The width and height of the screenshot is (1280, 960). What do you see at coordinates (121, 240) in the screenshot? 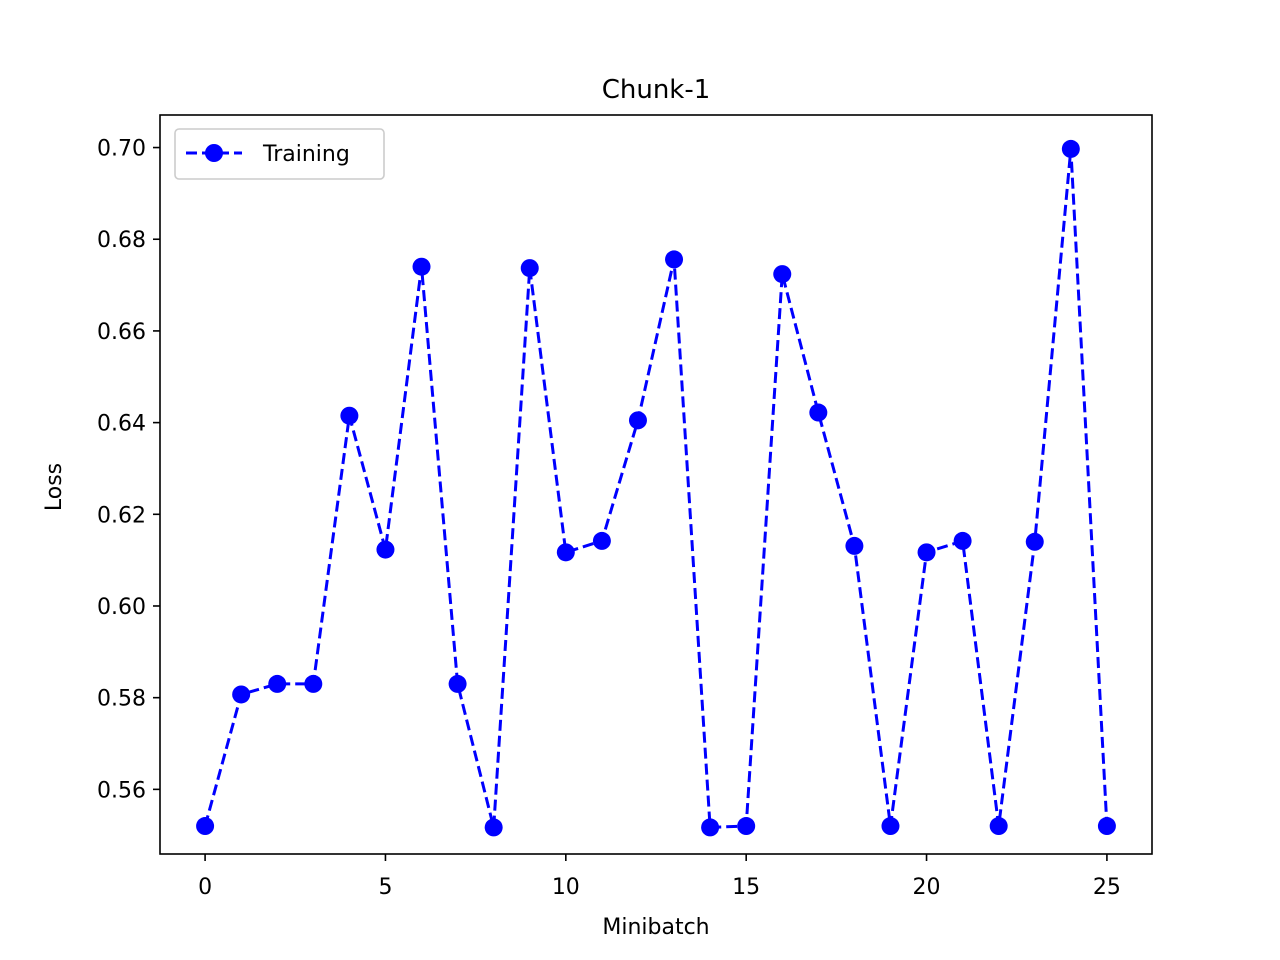
I see `y-tick-label: 0.68` at bounding box center [121, 240].